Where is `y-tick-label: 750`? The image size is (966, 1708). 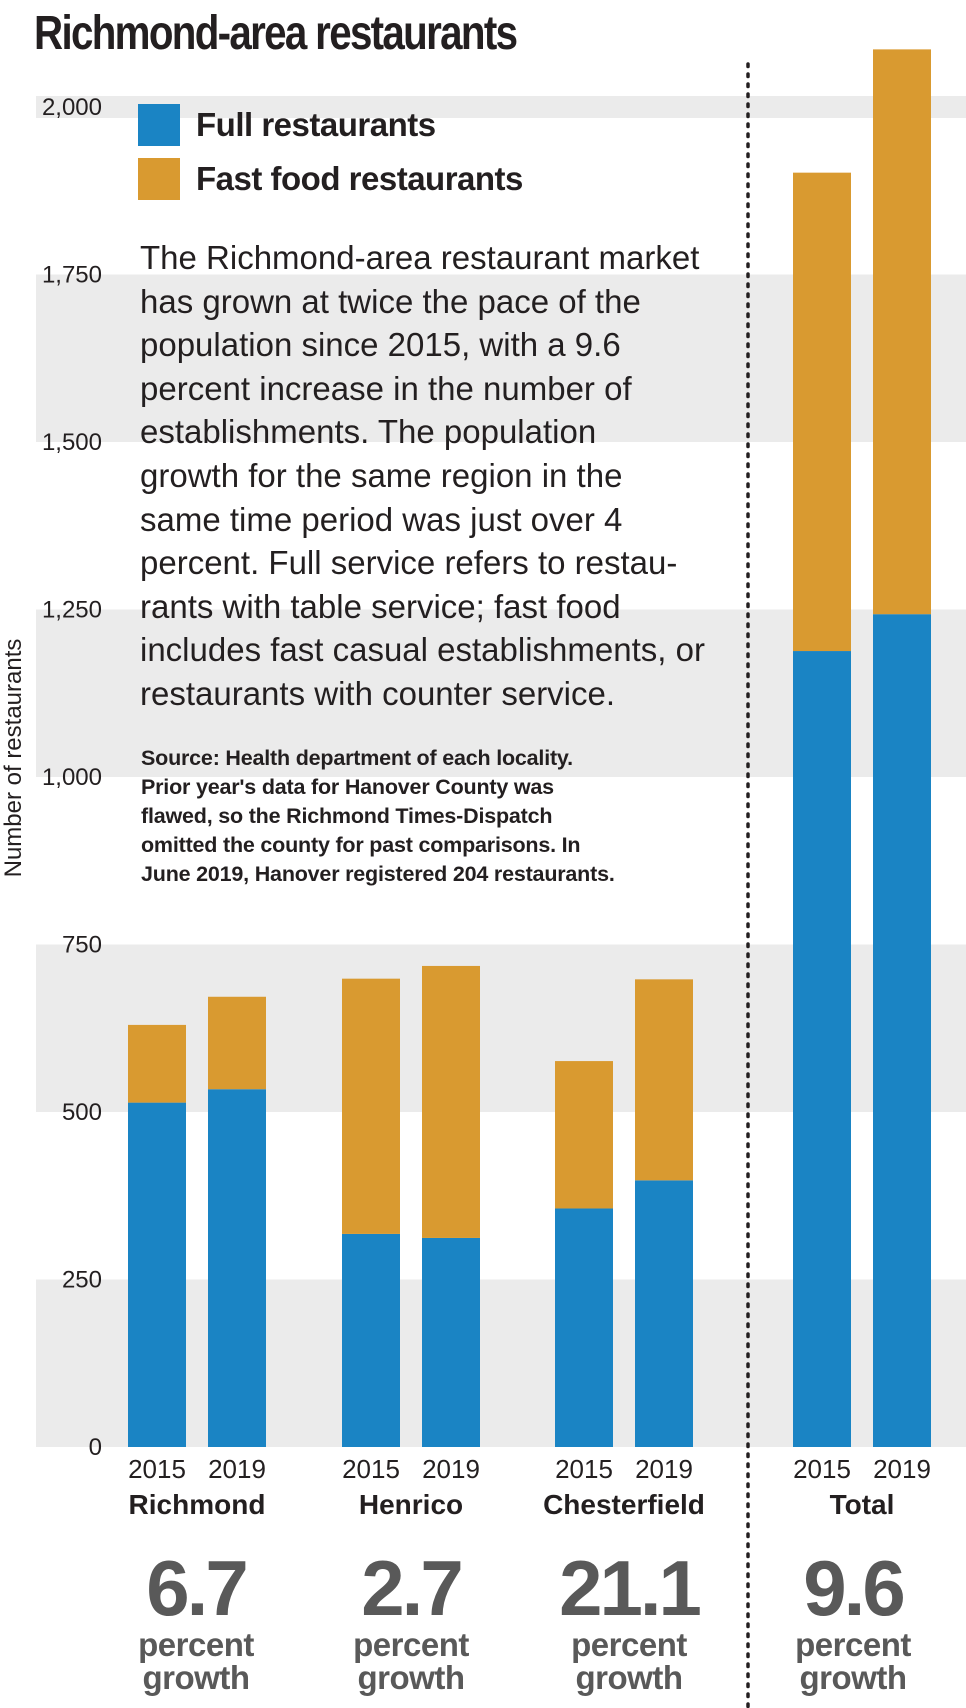
y-tick-label: 750 is located at coordinates (82, 945).